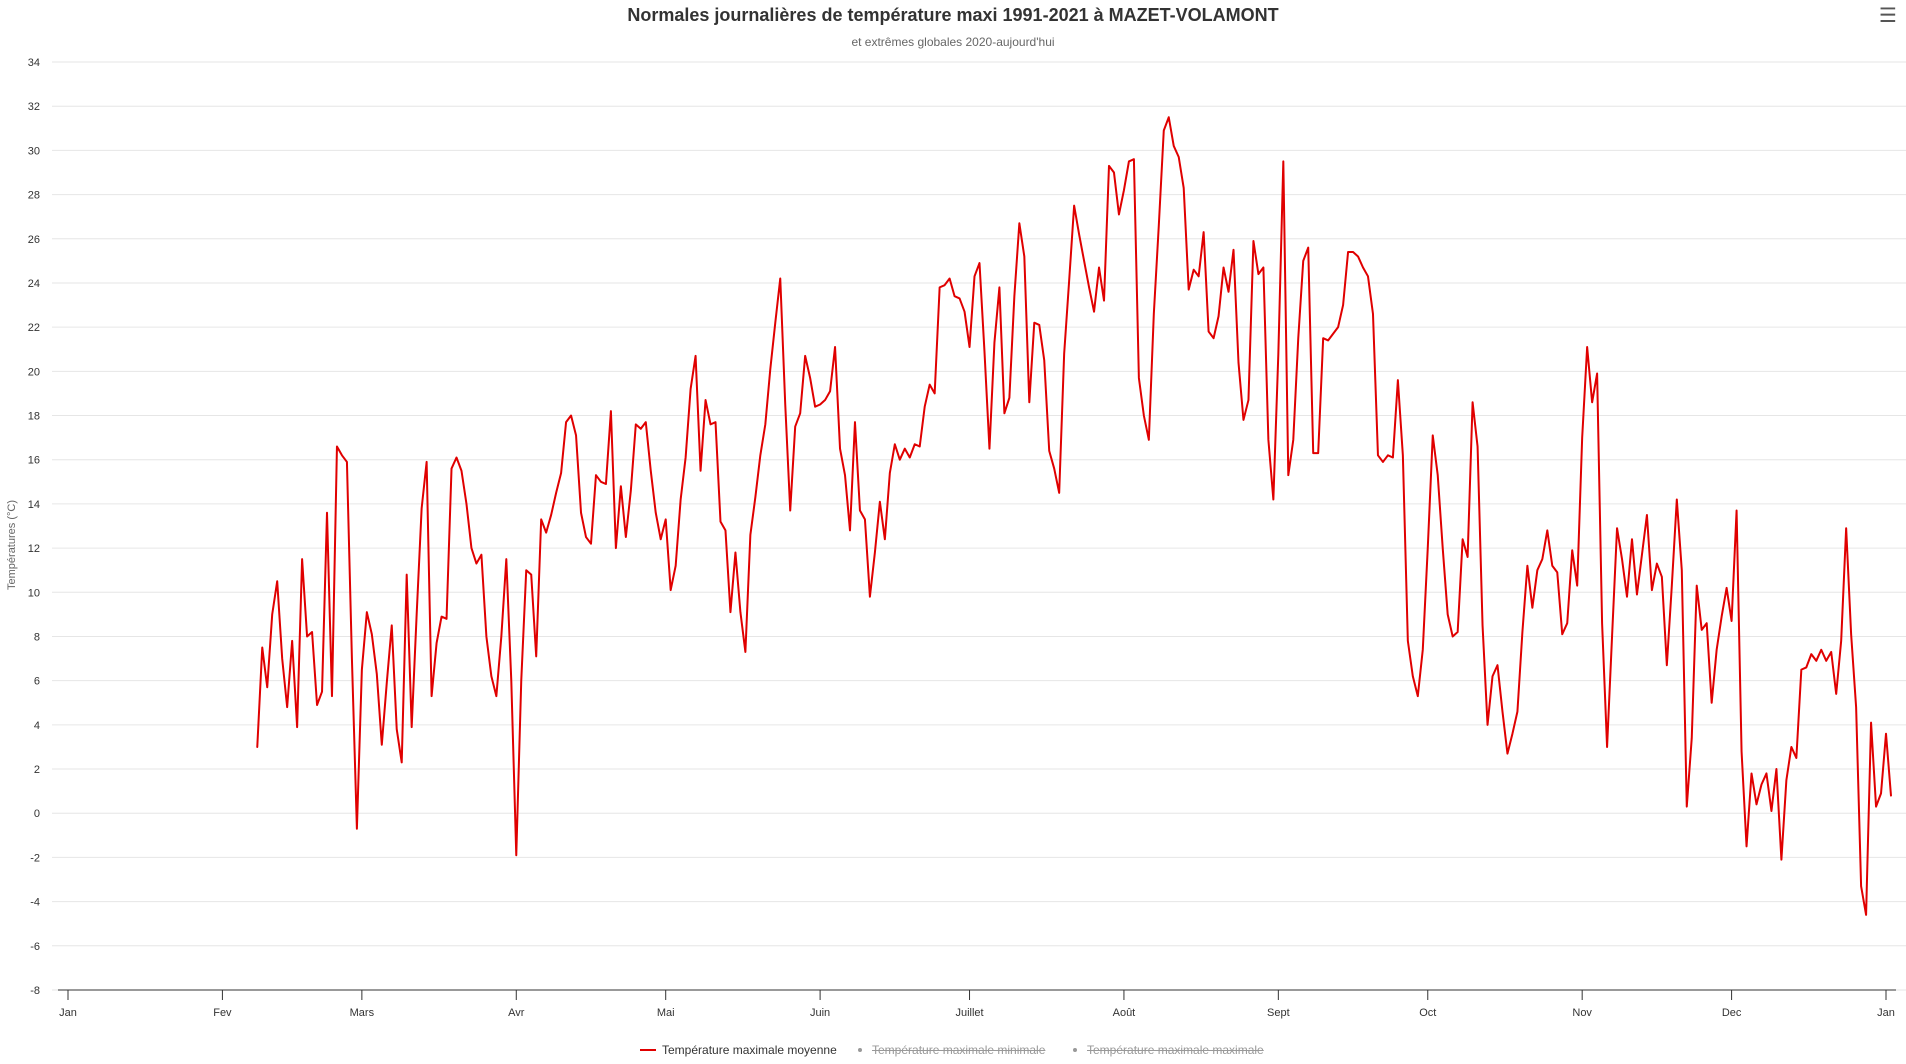  Describe the element at coordinates (34, 505) in the screenshot. I see `y-tick-label: 14` at that location.